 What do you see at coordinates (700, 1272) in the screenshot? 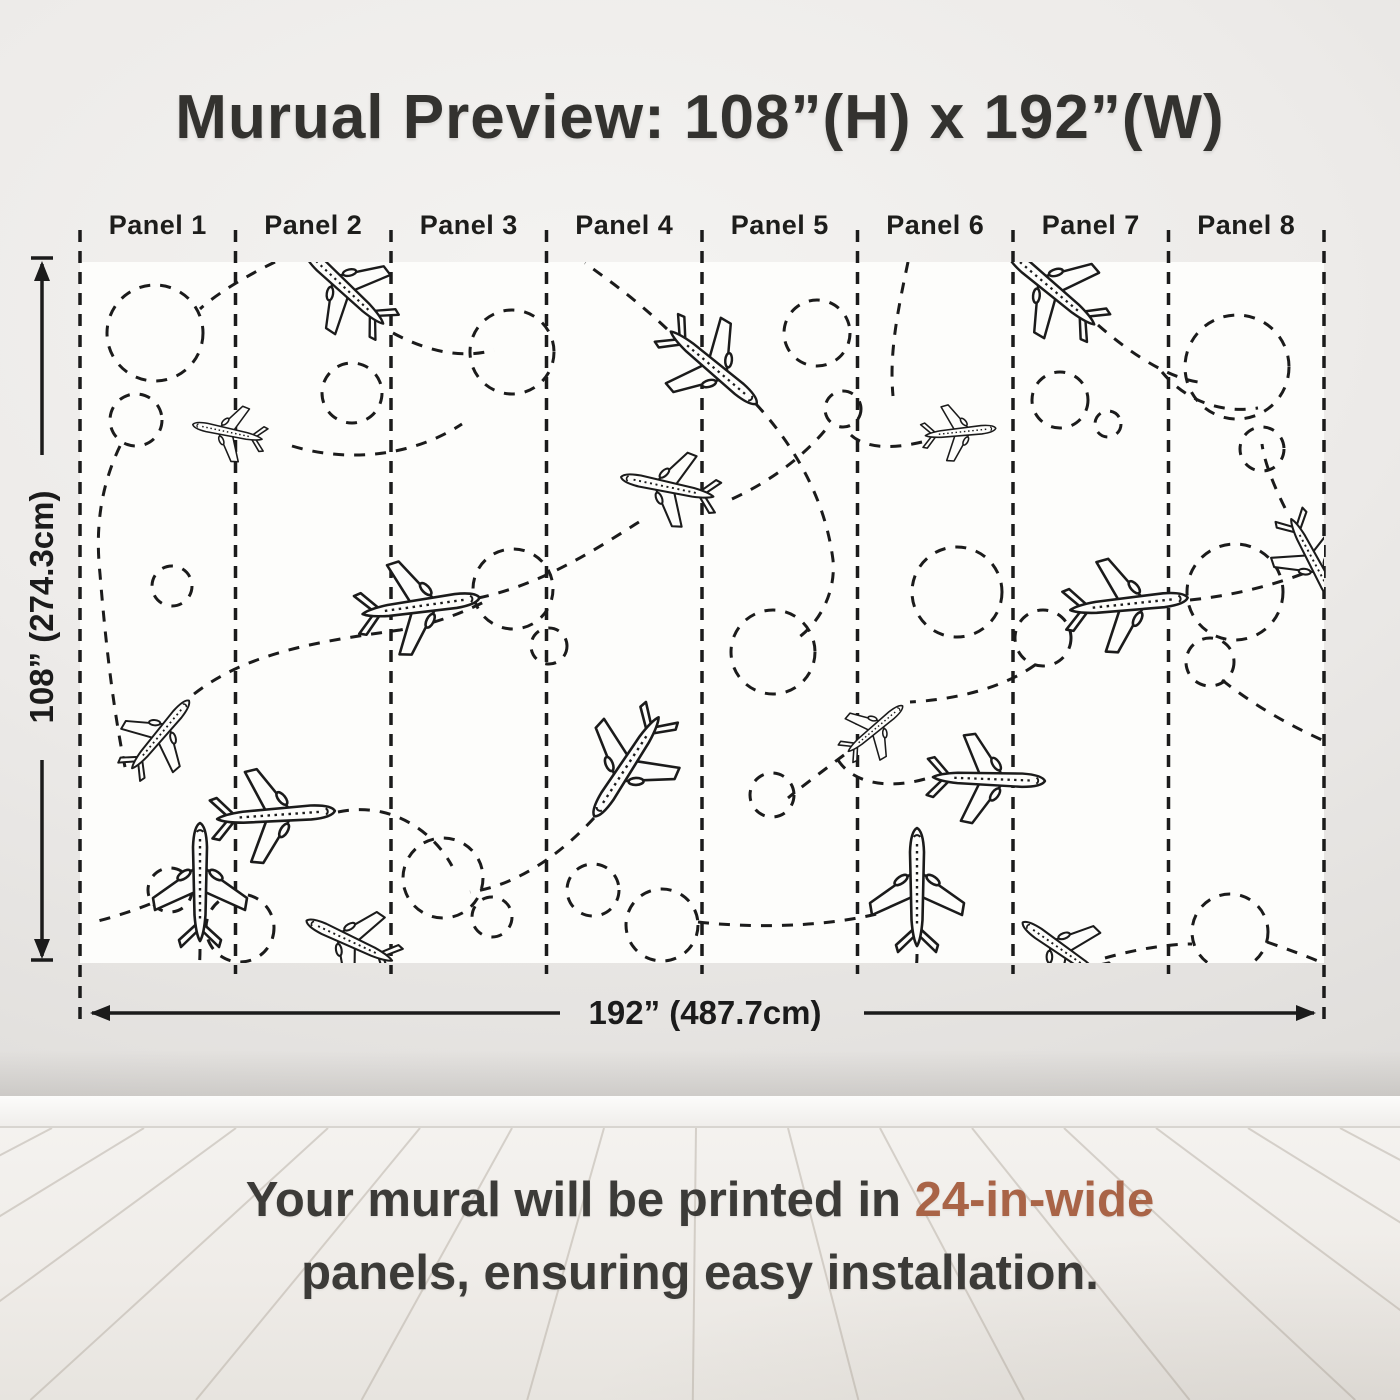
I see `footer-line-2: panels, ensuring easy installation.` at bounding box center [700, 1272].